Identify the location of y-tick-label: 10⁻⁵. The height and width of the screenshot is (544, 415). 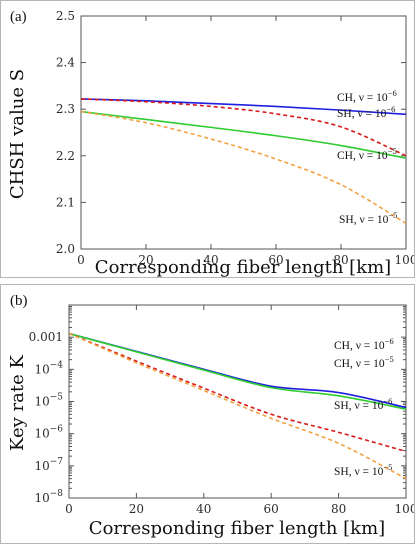
(48, 401).